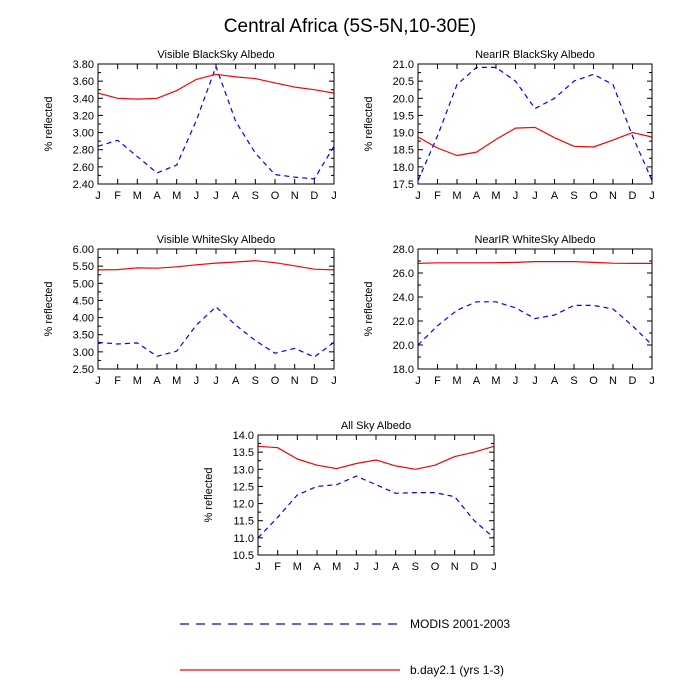 The width and height of the screenshot is (700, 700). What do you see at coordinates (83, 336) in the screenshot?
I see `y-tick-label: 3.50` at bounding box center [83, 336].